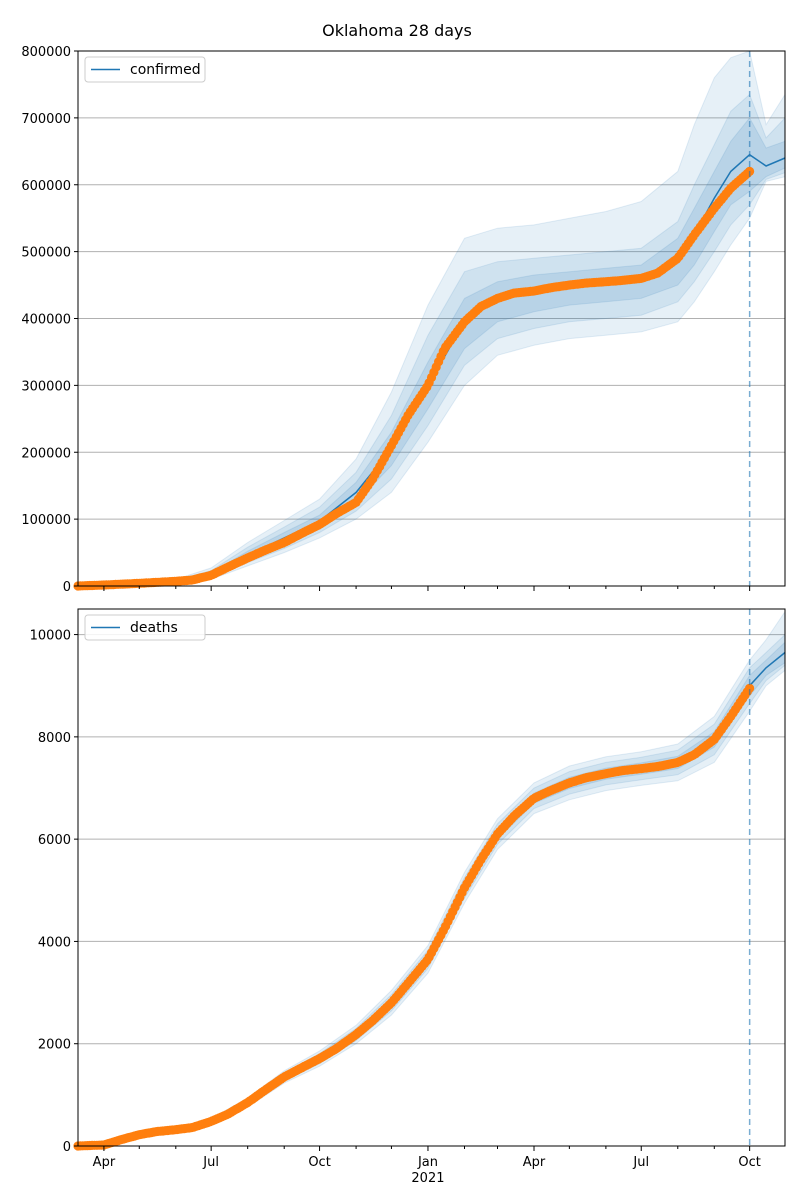 Image resolution: width=800 pixels, height=1200 pixels. What do you see at coordinates (54, 840) in the screenshot?
I see `deaths-ytick-label: 6000` at bounding box center [54, 840].